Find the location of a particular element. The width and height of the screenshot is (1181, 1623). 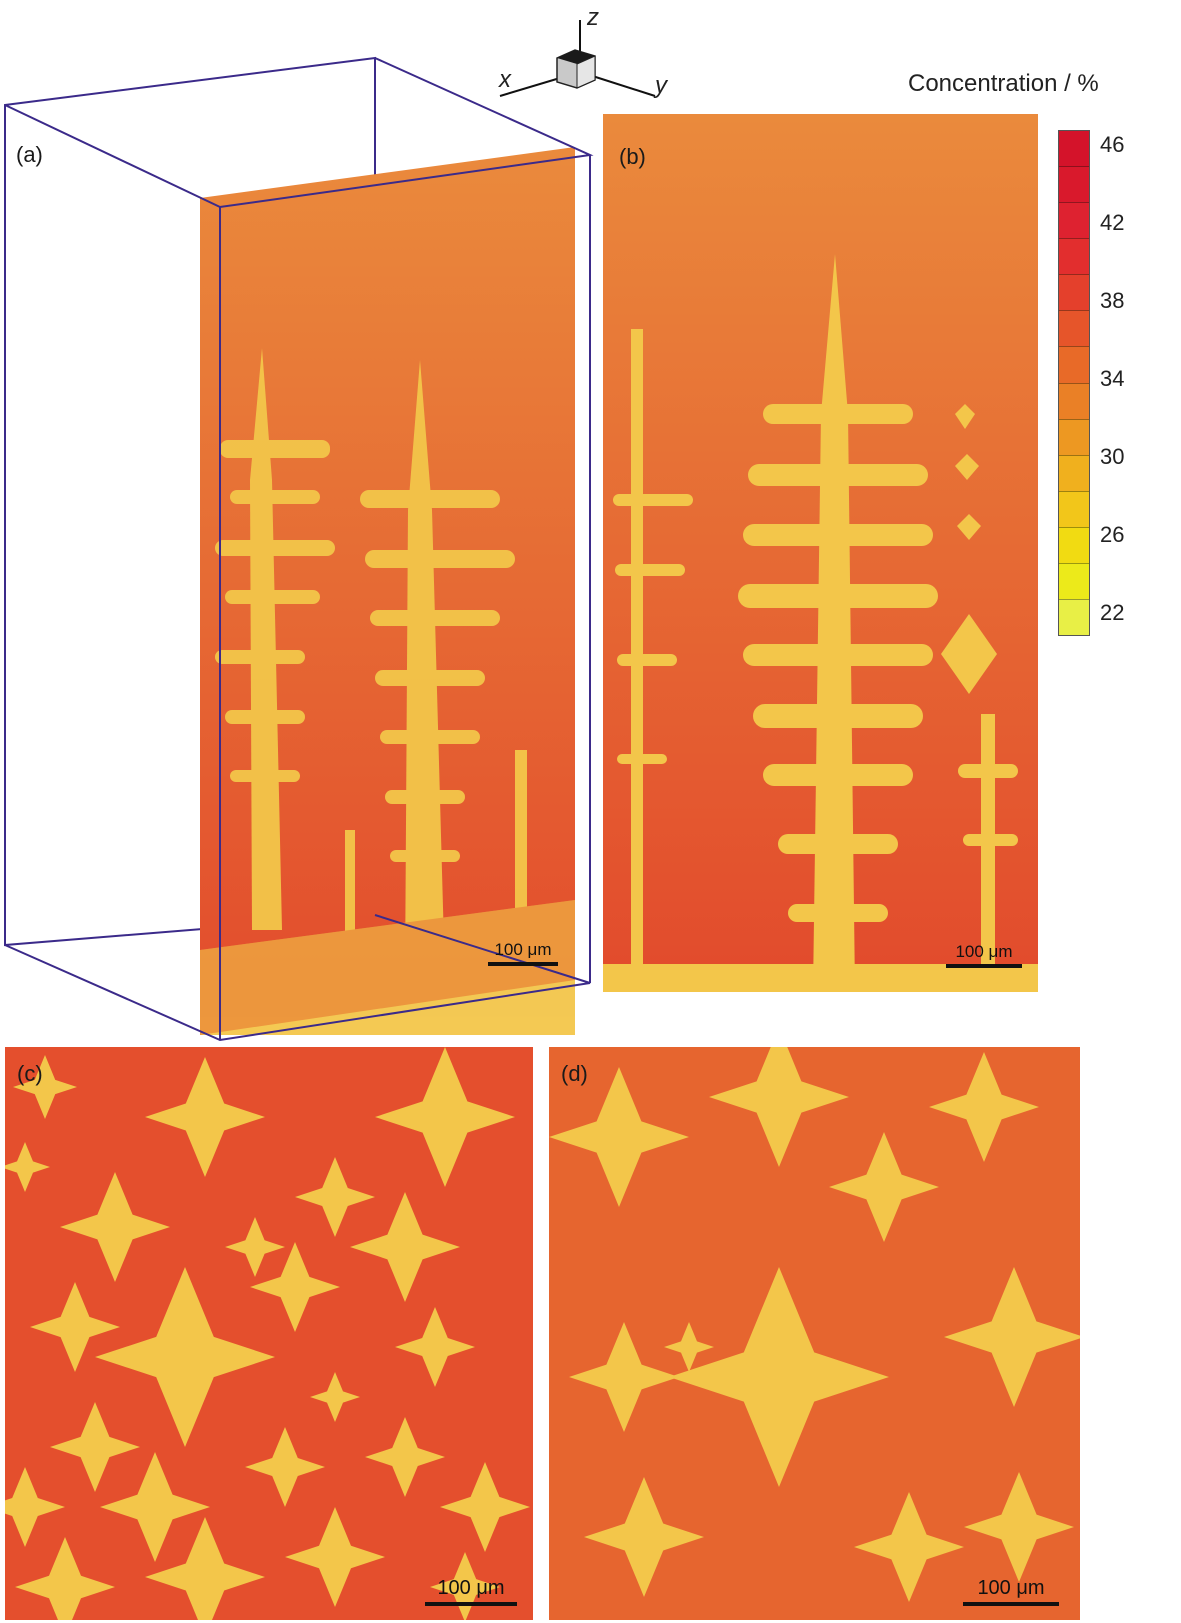

axes-triad: z x y is located at coordinates (585, 52).